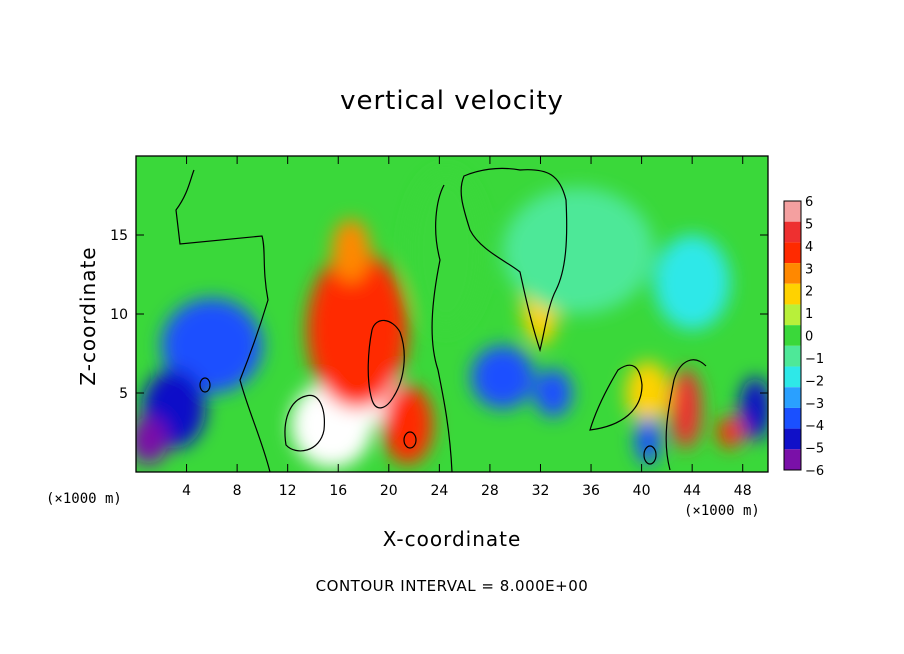  What do you see at coordinates (452, 586) in the screenshot?
I see `contour-interval-note: CONTOUR INTERVAL = 8.000E+00` at bounding box center [452, 586].